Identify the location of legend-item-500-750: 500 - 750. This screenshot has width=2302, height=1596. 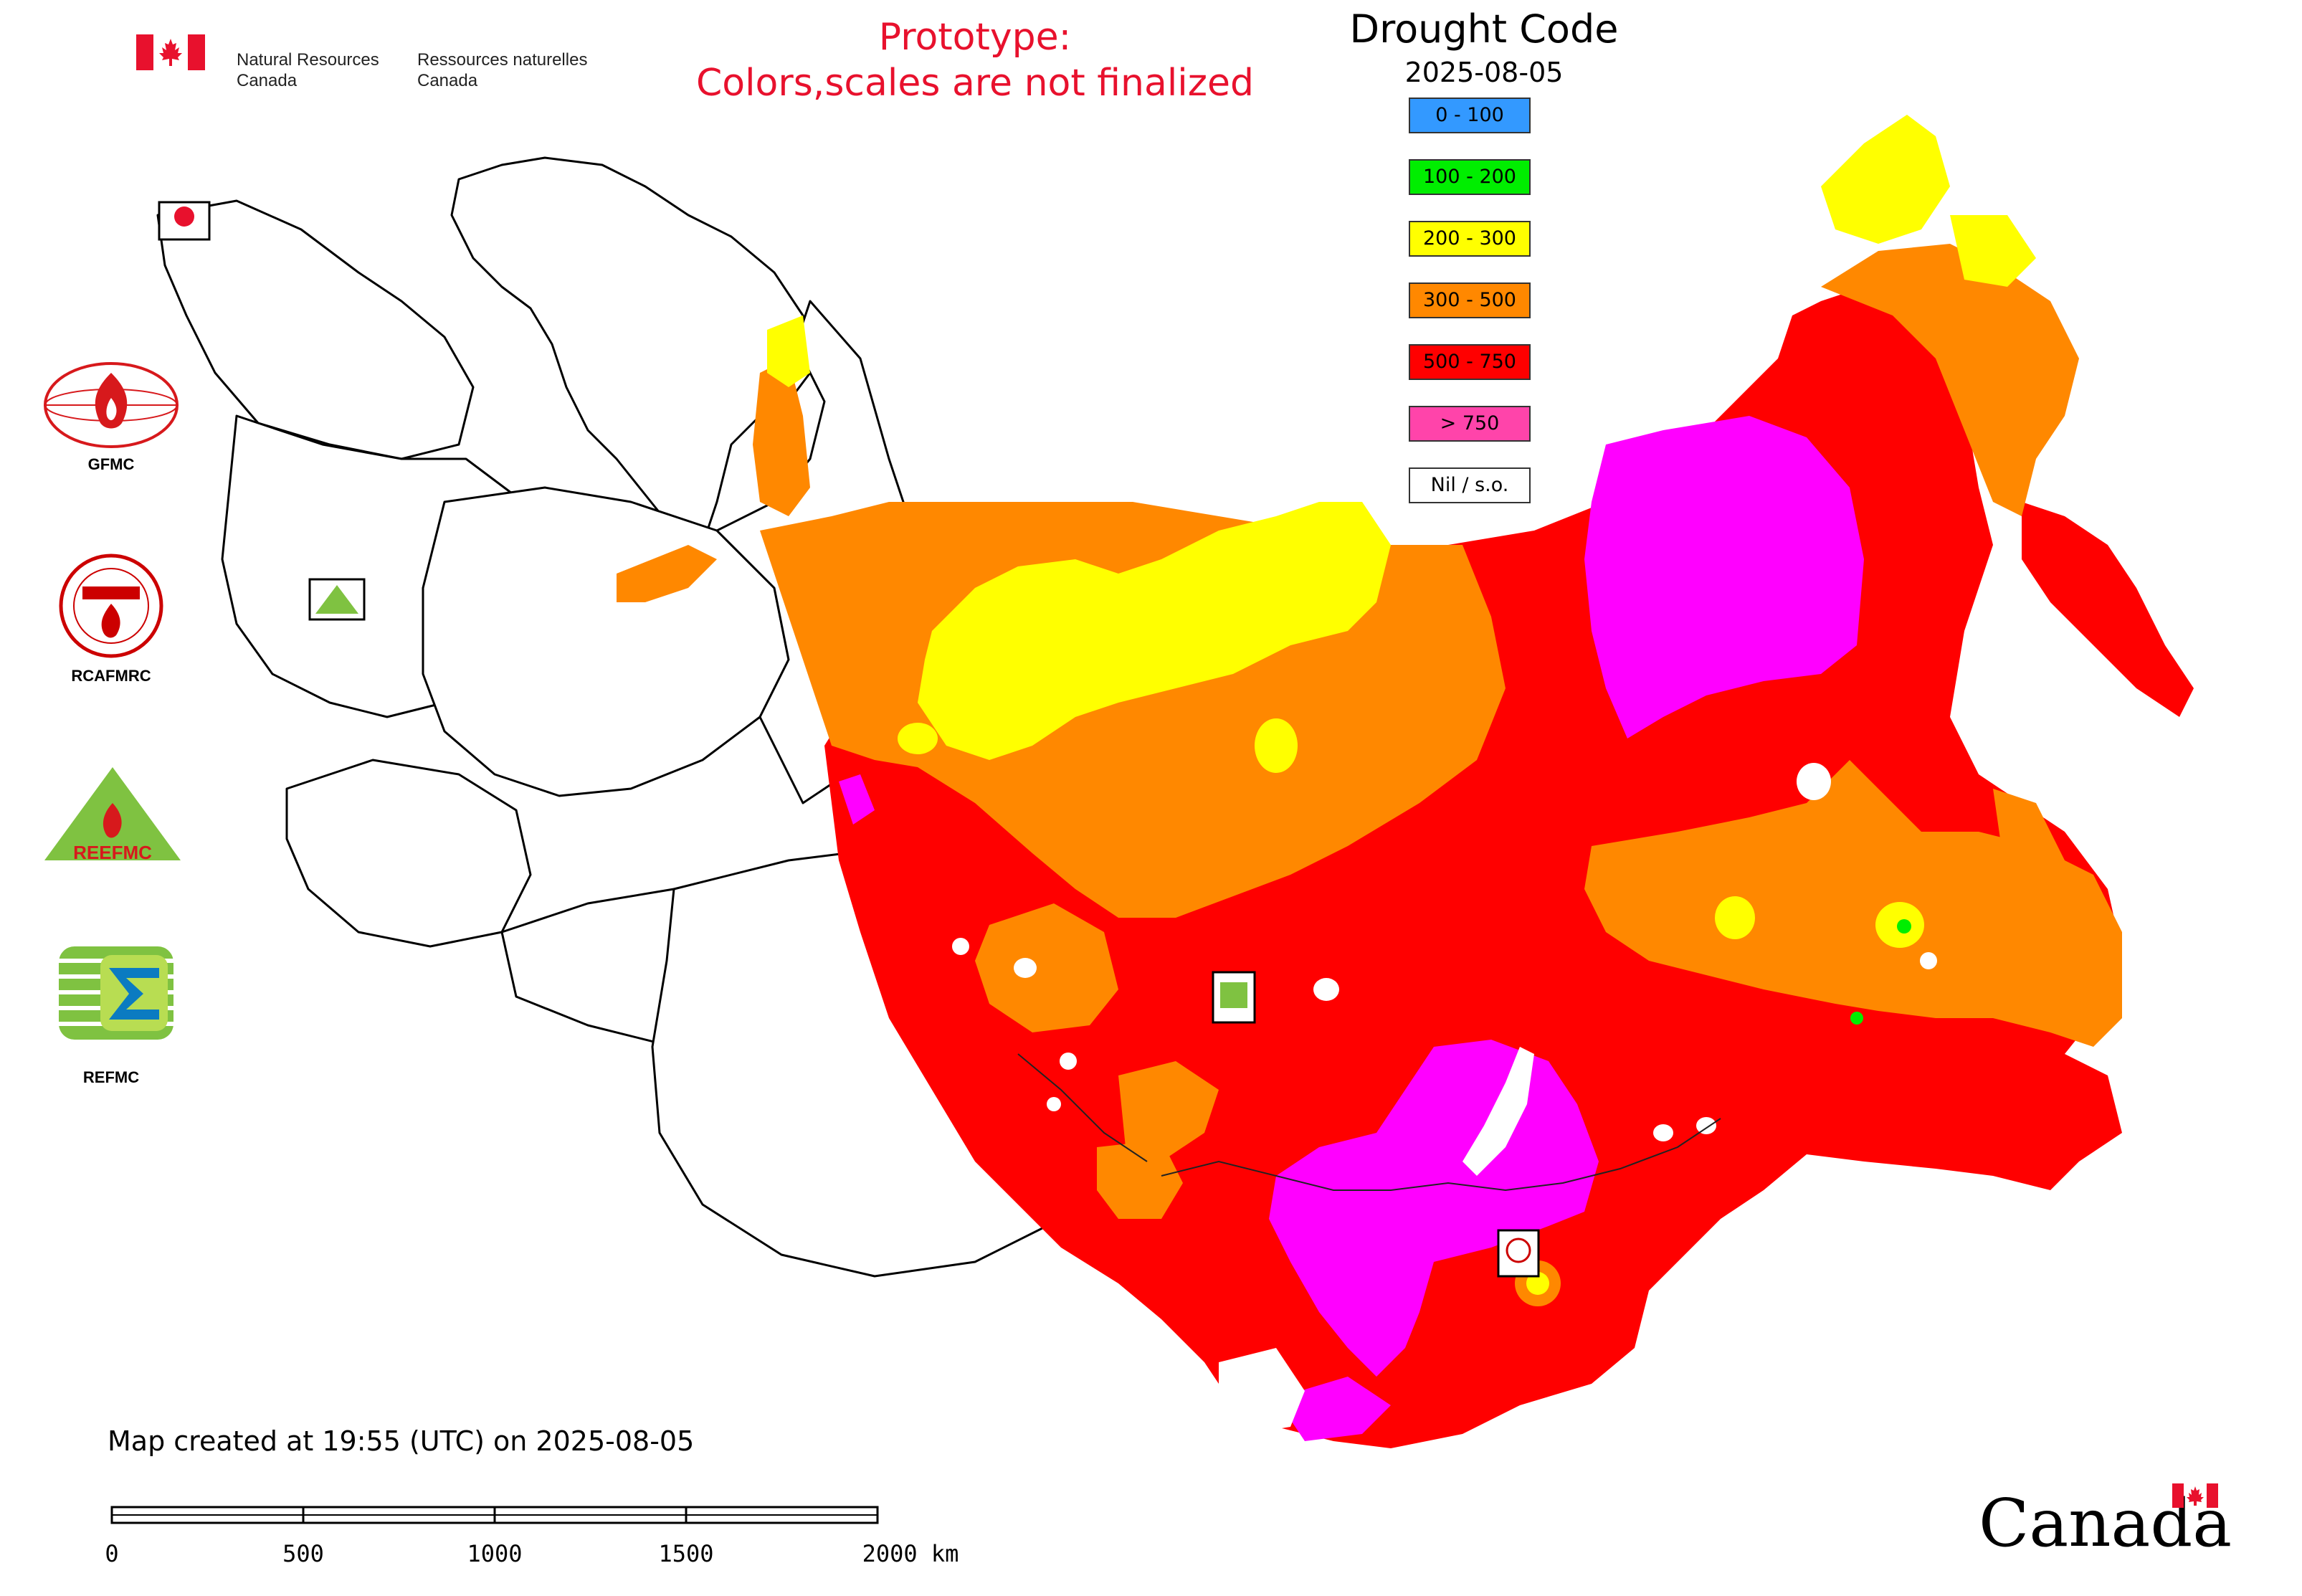
(1470, 362).